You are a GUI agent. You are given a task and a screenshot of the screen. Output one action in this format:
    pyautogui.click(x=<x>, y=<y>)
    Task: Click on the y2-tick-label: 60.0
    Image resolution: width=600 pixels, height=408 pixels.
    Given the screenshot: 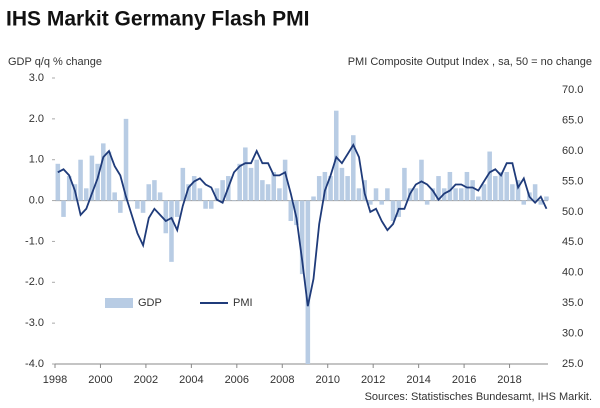 What is the action you would take?
    pyautogui.click(x=572, y=151)
    